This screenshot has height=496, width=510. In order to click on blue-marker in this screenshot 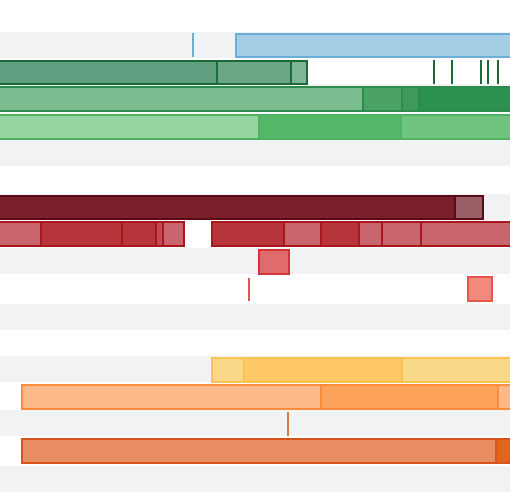, I will do `click(193, 45)`.